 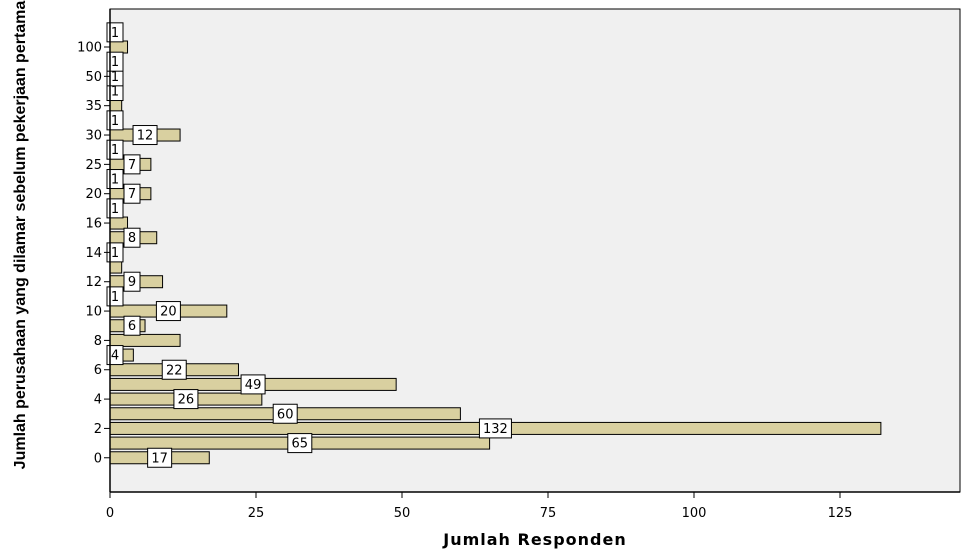 I want to click on data-label-text: 17, so click(x=159, y=458).